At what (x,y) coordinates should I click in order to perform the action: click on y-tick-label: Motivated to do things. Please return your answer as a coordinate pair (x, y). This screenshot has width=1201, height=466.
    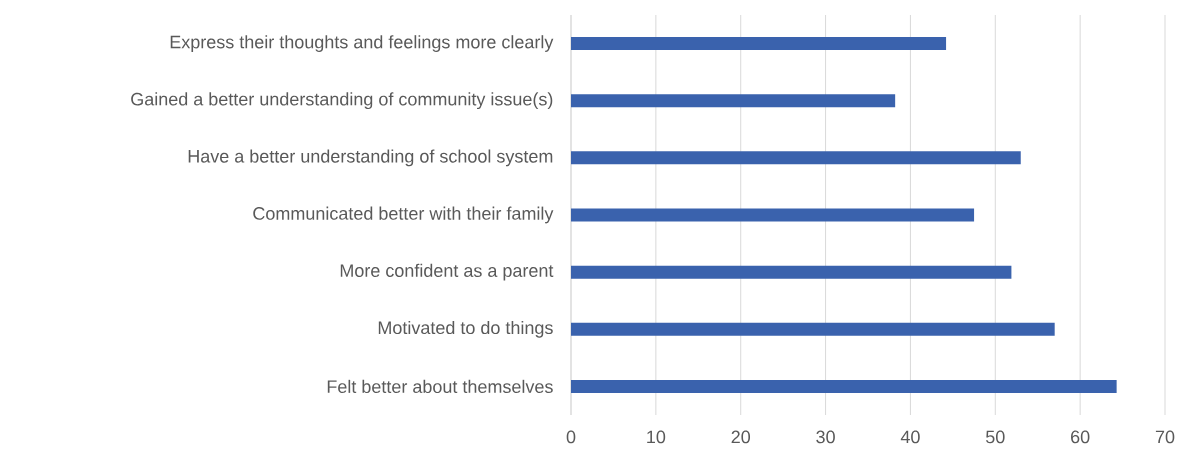
    Looking at the image, I should click on (465, 329).